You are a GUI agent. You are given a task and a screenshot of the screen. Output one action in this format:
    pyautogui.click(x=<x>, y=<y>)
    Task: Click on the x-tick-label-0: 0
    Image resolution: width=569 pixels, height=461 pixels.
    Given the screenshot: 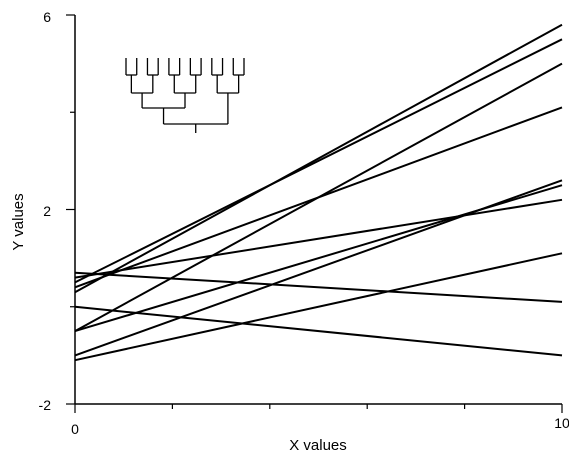 What is the action you would take?
    pyautogui.click(x=75, y=429)
    